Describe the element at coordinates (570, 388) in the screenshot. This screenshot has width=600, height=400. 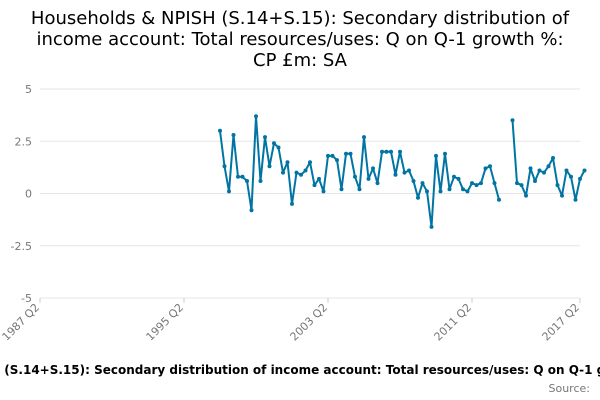
I see `source-label: Source:` at that location.